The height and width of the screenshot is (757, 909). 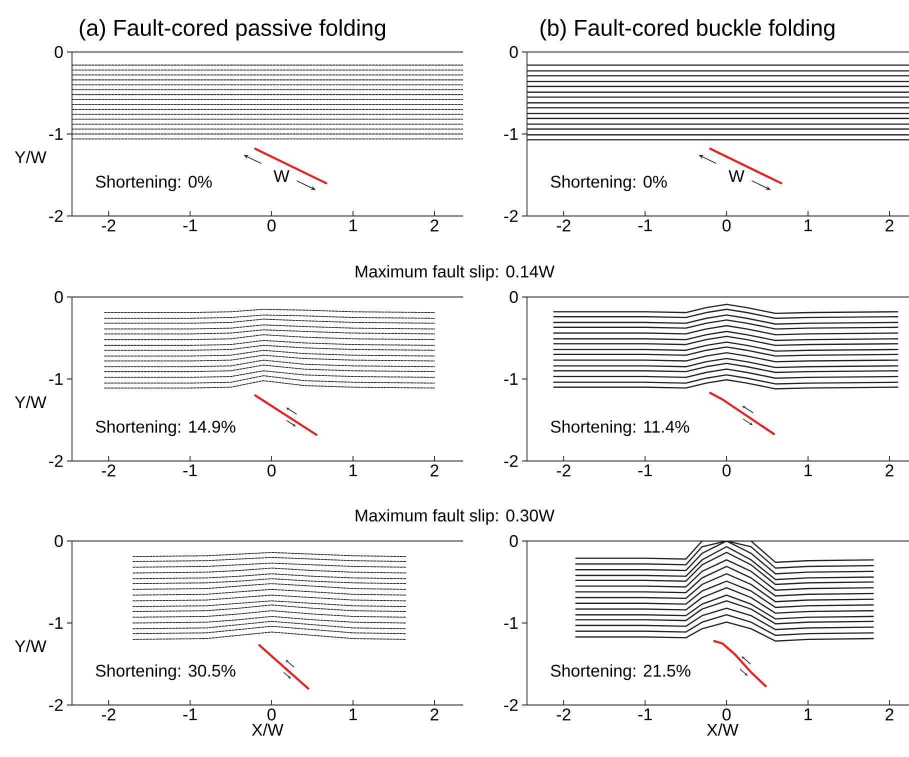 I want to click on chart-title: (a) Fault-cored passive folding, so click(x=233, y=29).